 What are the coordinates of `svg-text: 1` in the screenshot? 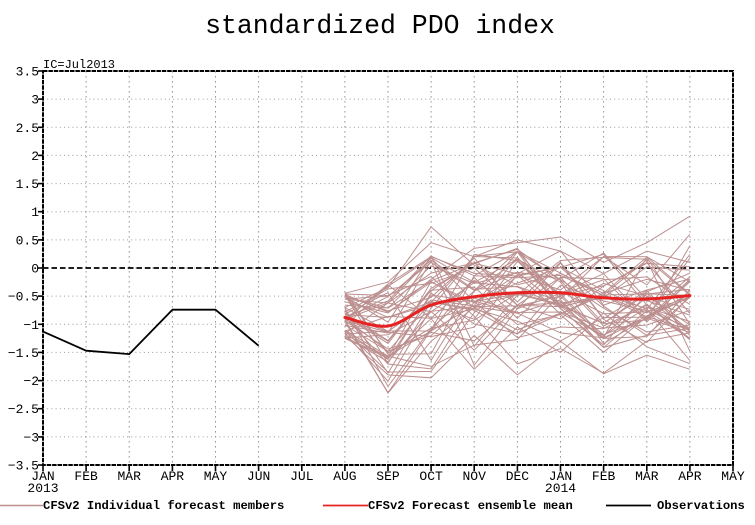 It's located at (35, 212).